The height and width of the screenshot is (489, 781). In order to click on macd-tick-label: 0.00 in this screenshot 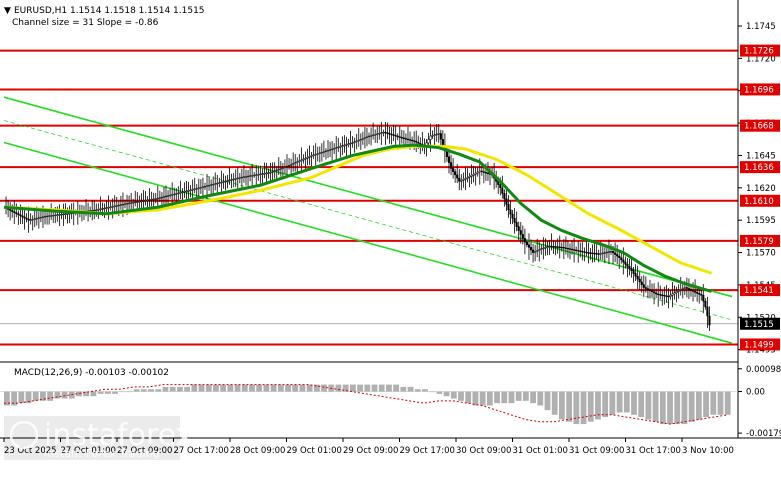, I will do `click(755, 393)`.